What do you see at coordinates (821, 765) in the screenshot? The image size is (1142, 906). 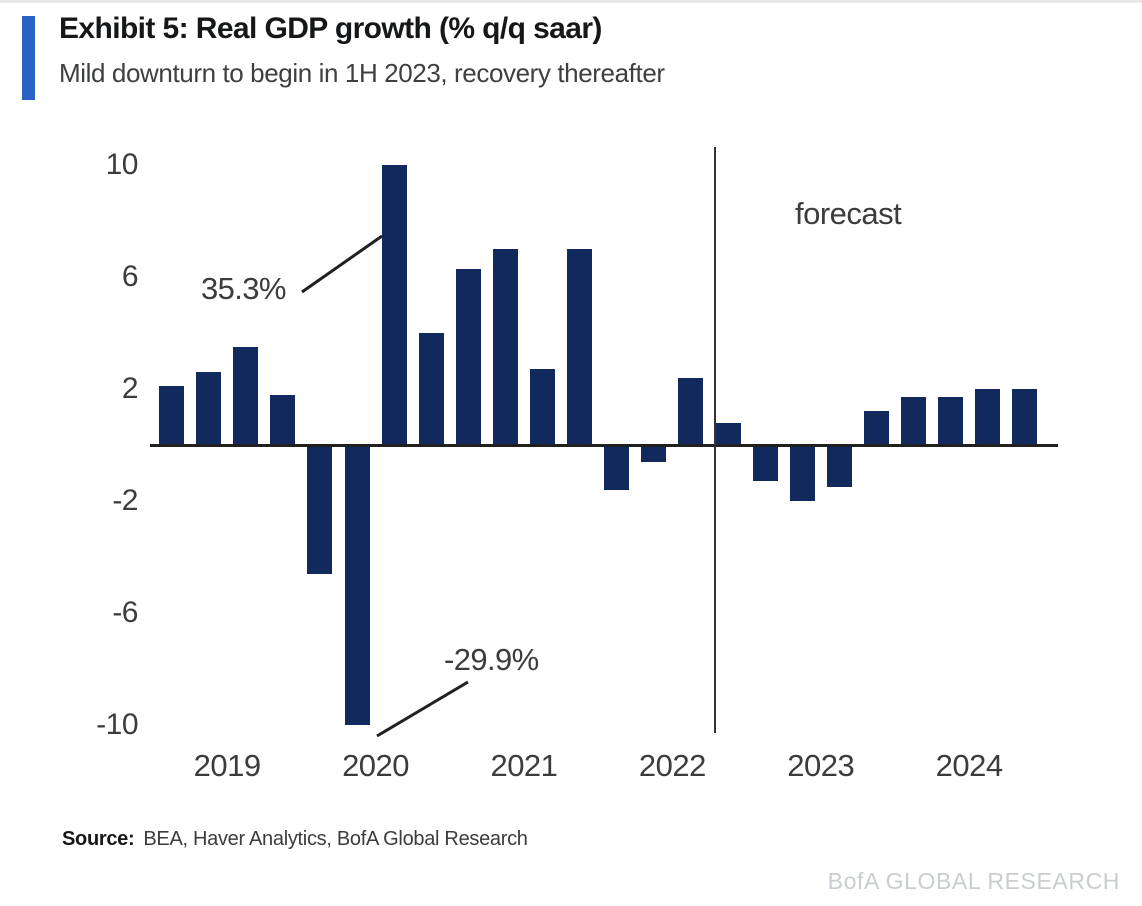 I see `x-tick-label: 2023` at bounding box center [821, 765].